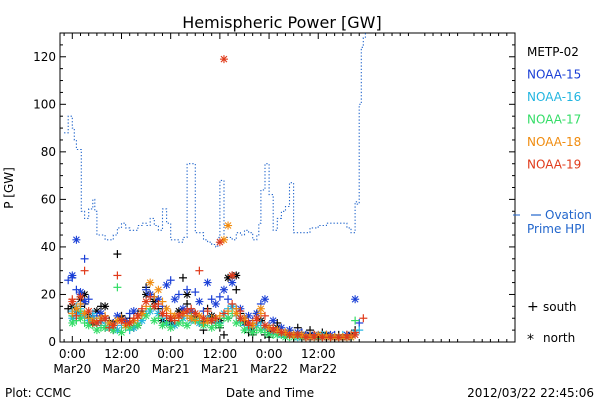 The image size is (600, 400). I want to click on legend-entry-noaa-17: NOAA-17, so click(554, 120).